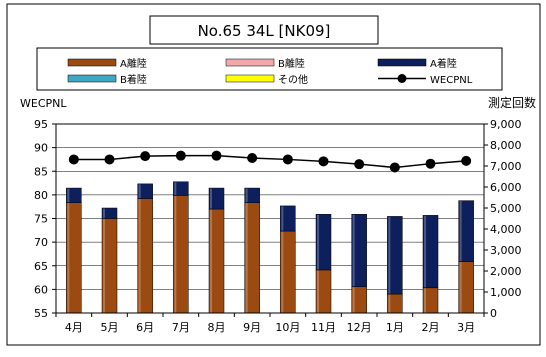  Describe the element at coordinates (41, 242) in the screenshot. I see `y-tick-left-label: 70` at that location.